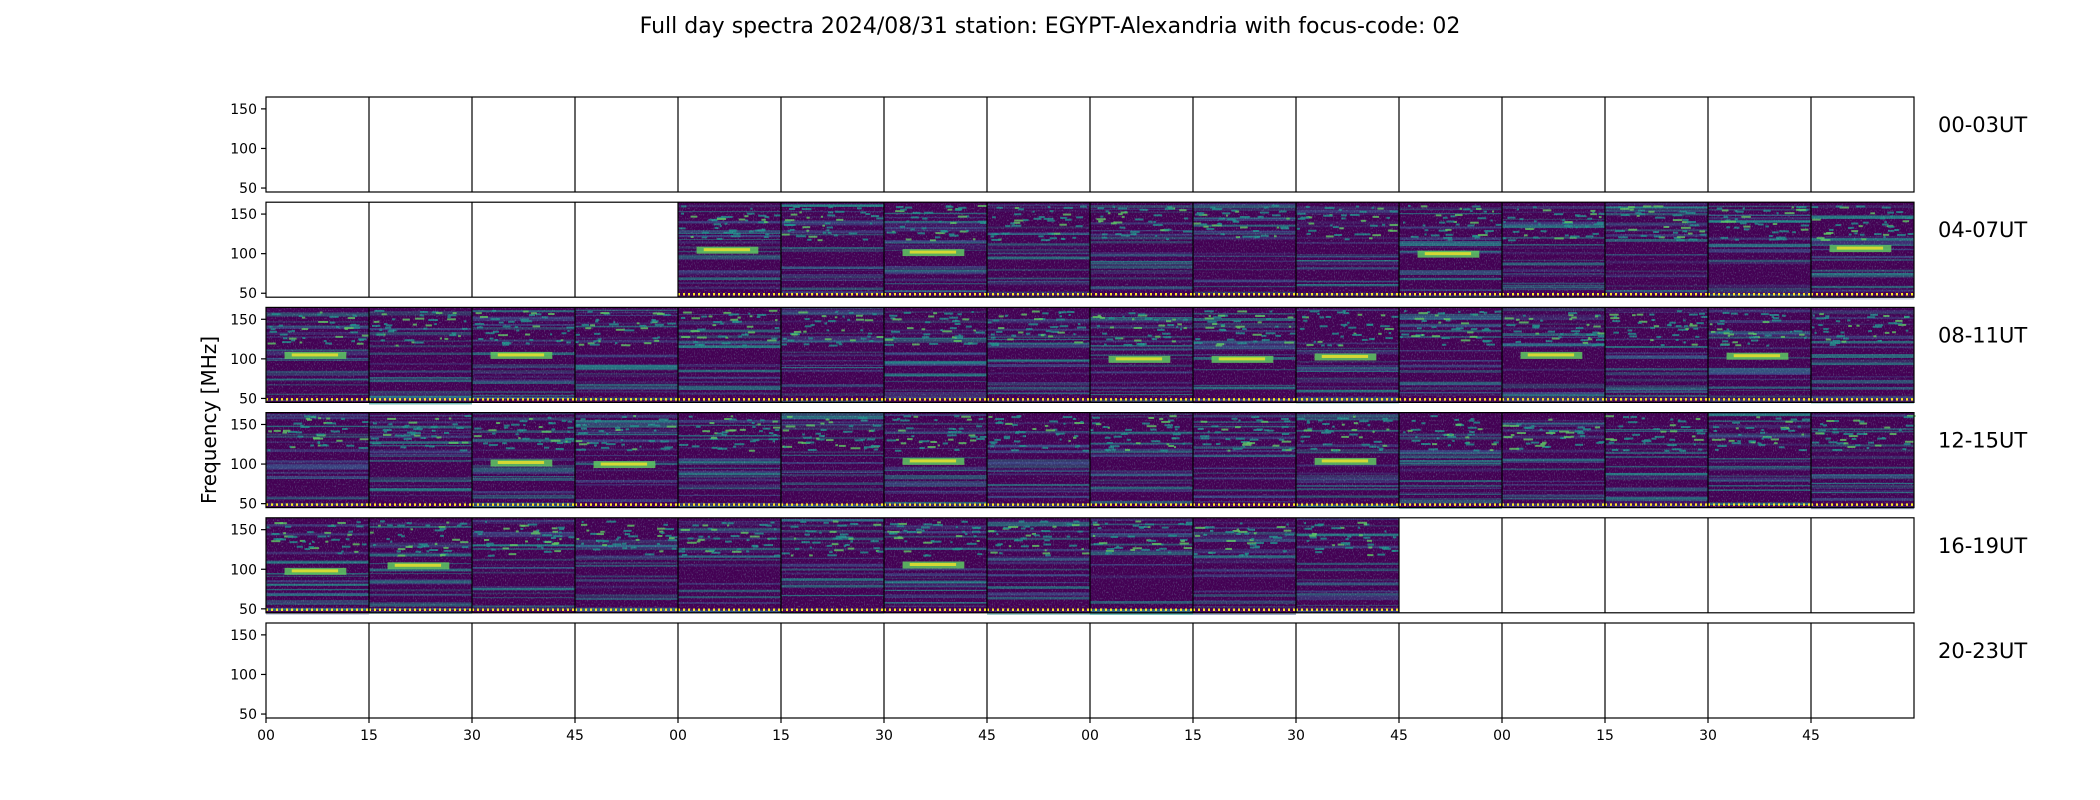 This screenshot has width=2100, height=800. I want to click on row-time-label: 16-19UT, so click(1982, 546).